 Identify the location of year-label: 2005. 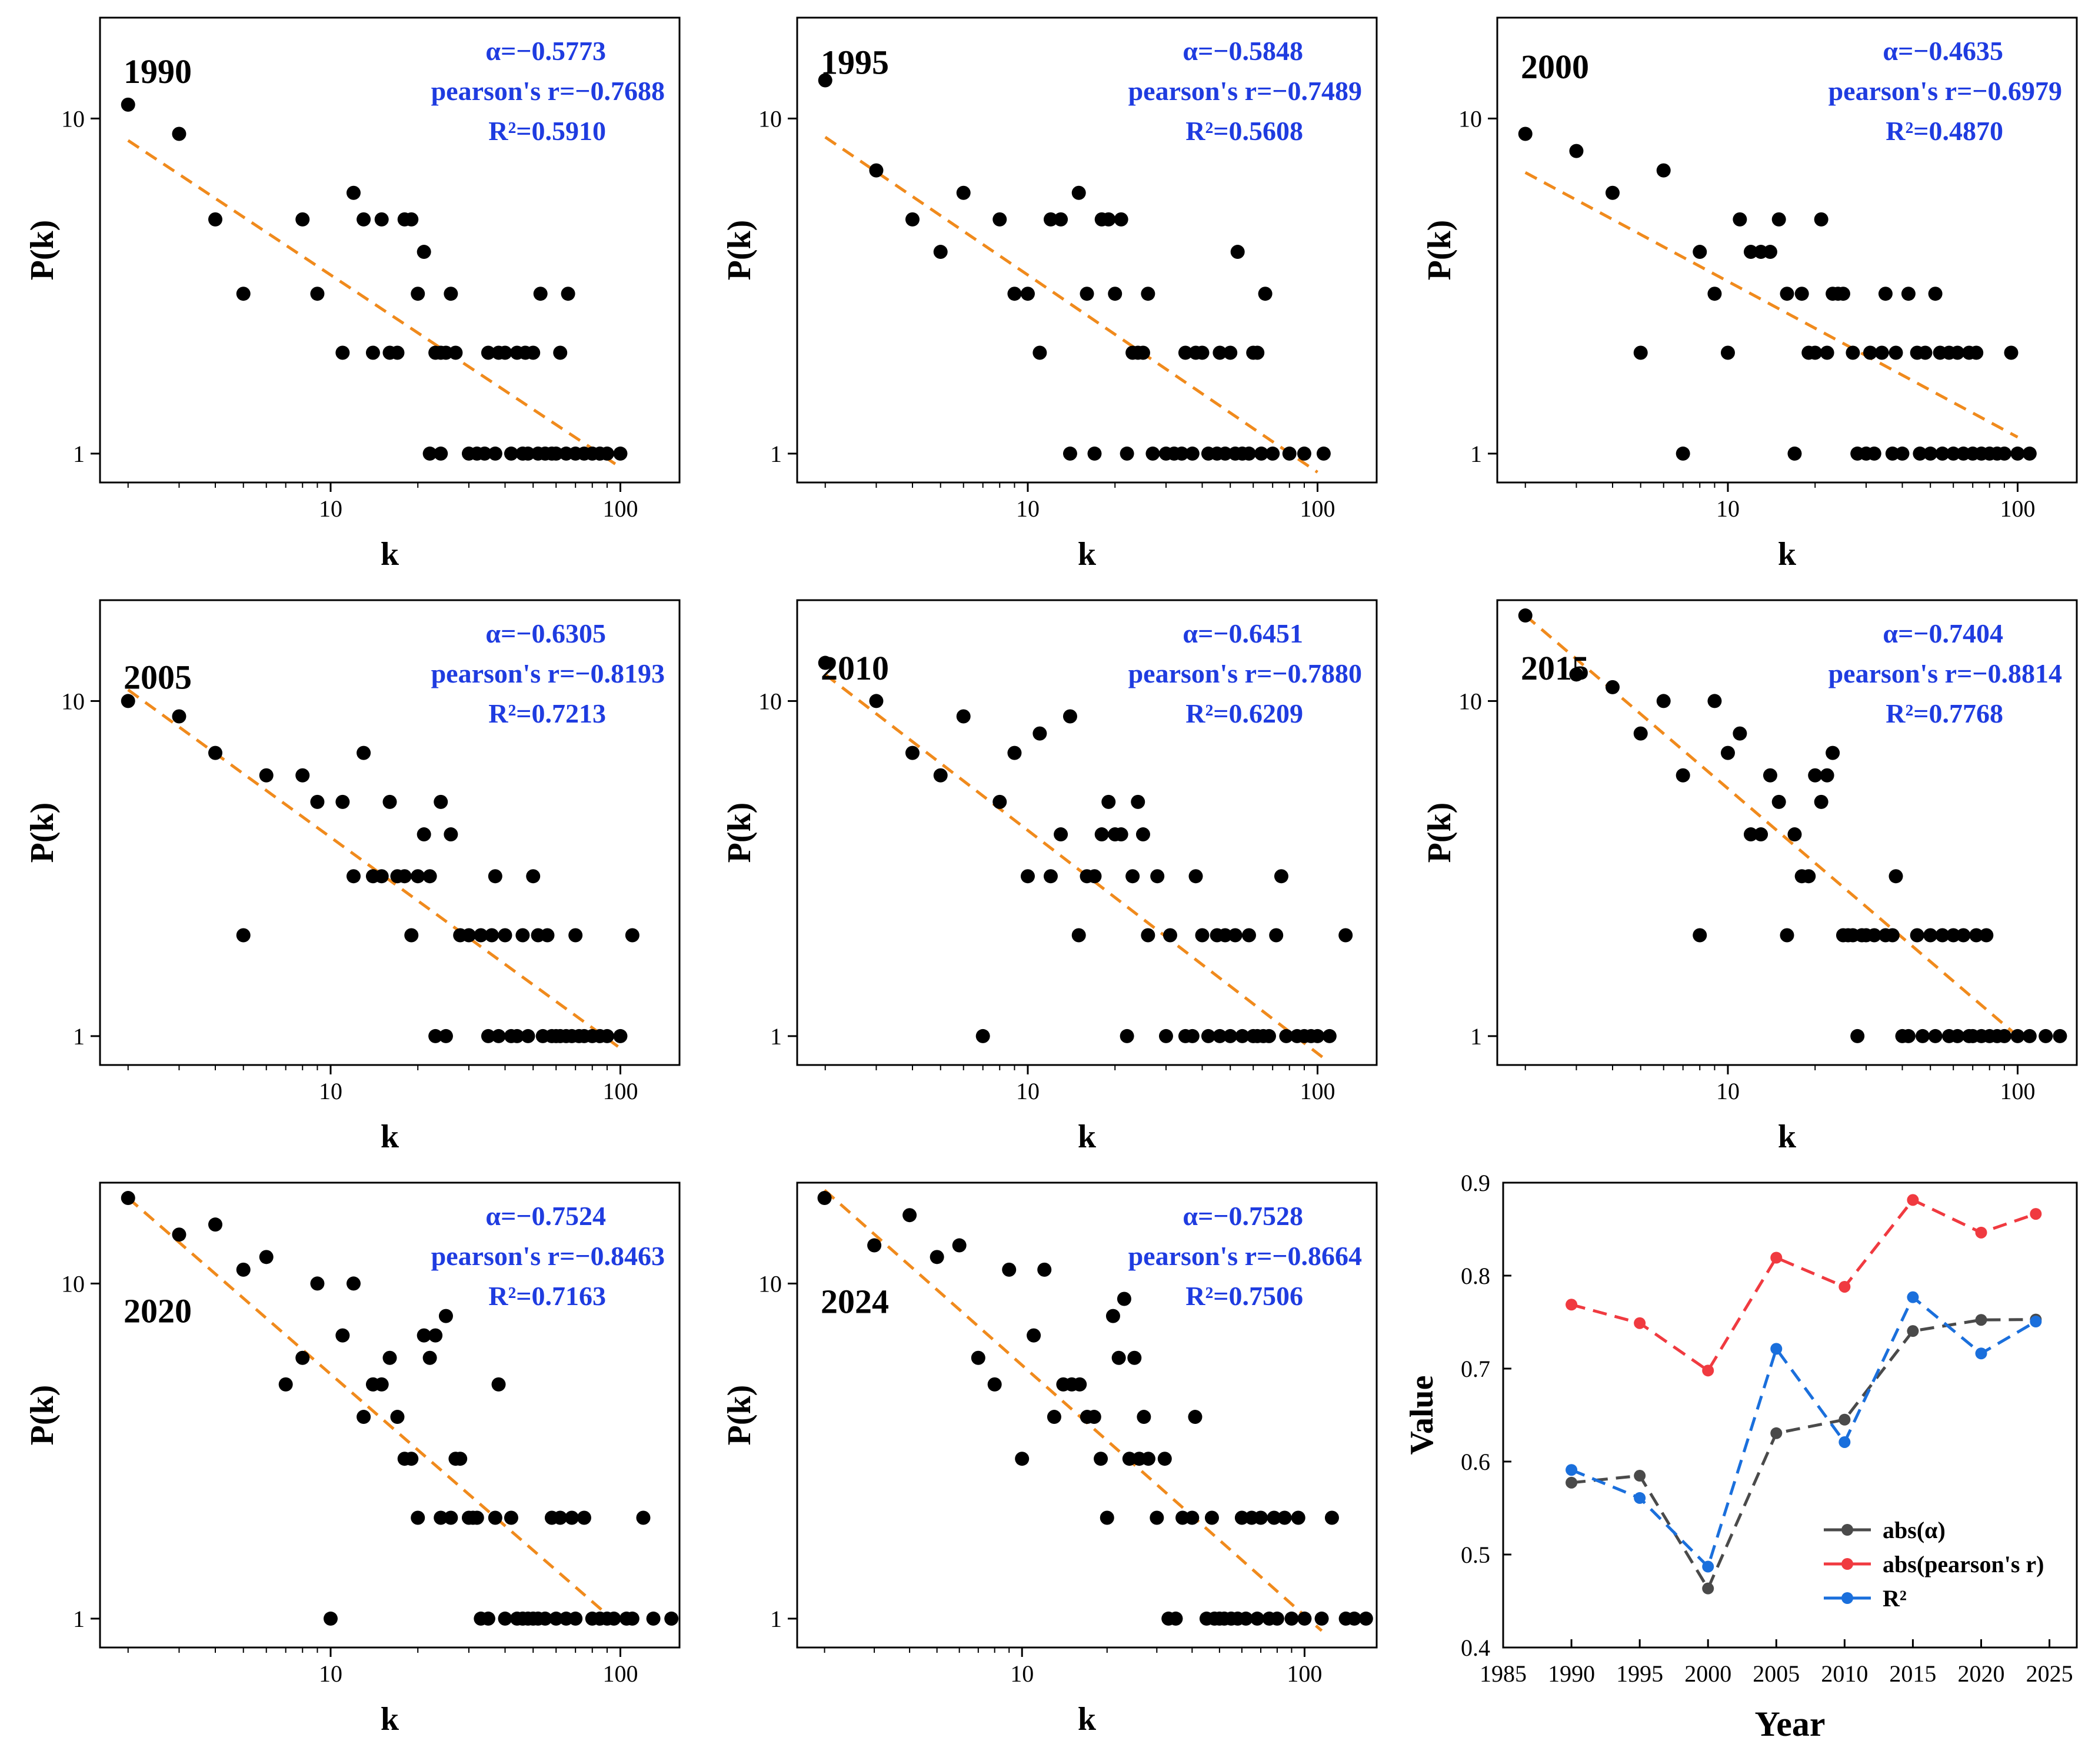
(158, 677).